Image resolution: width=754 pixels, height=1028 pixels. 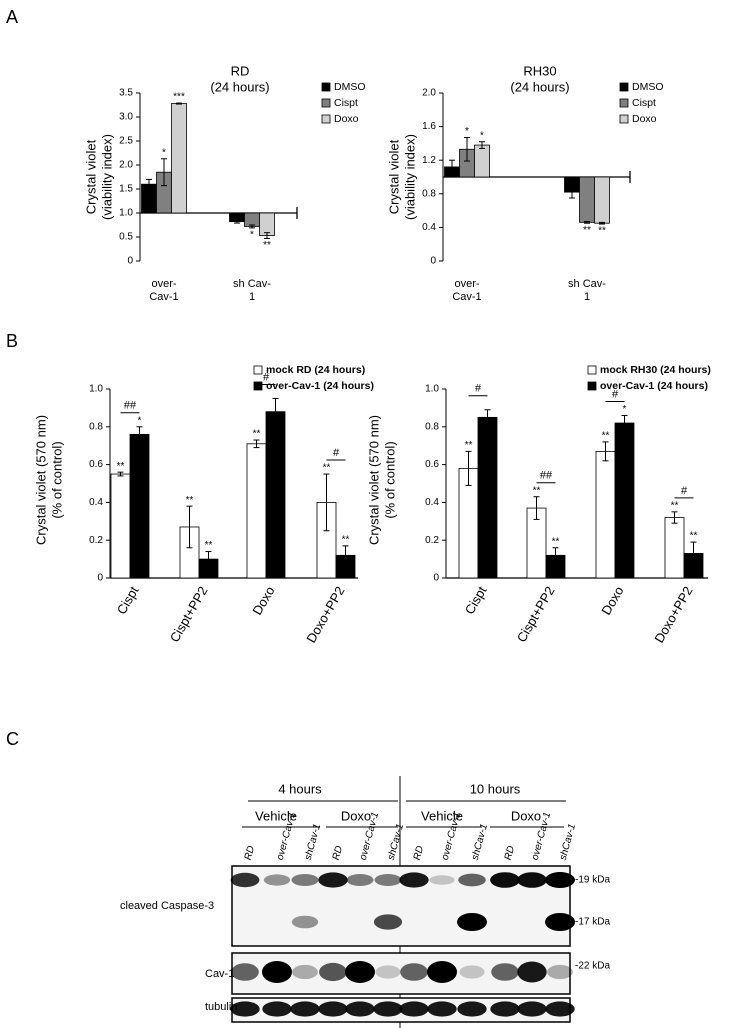 I want to click on y-tick-label: 1.6, so click(x=429, y=126).